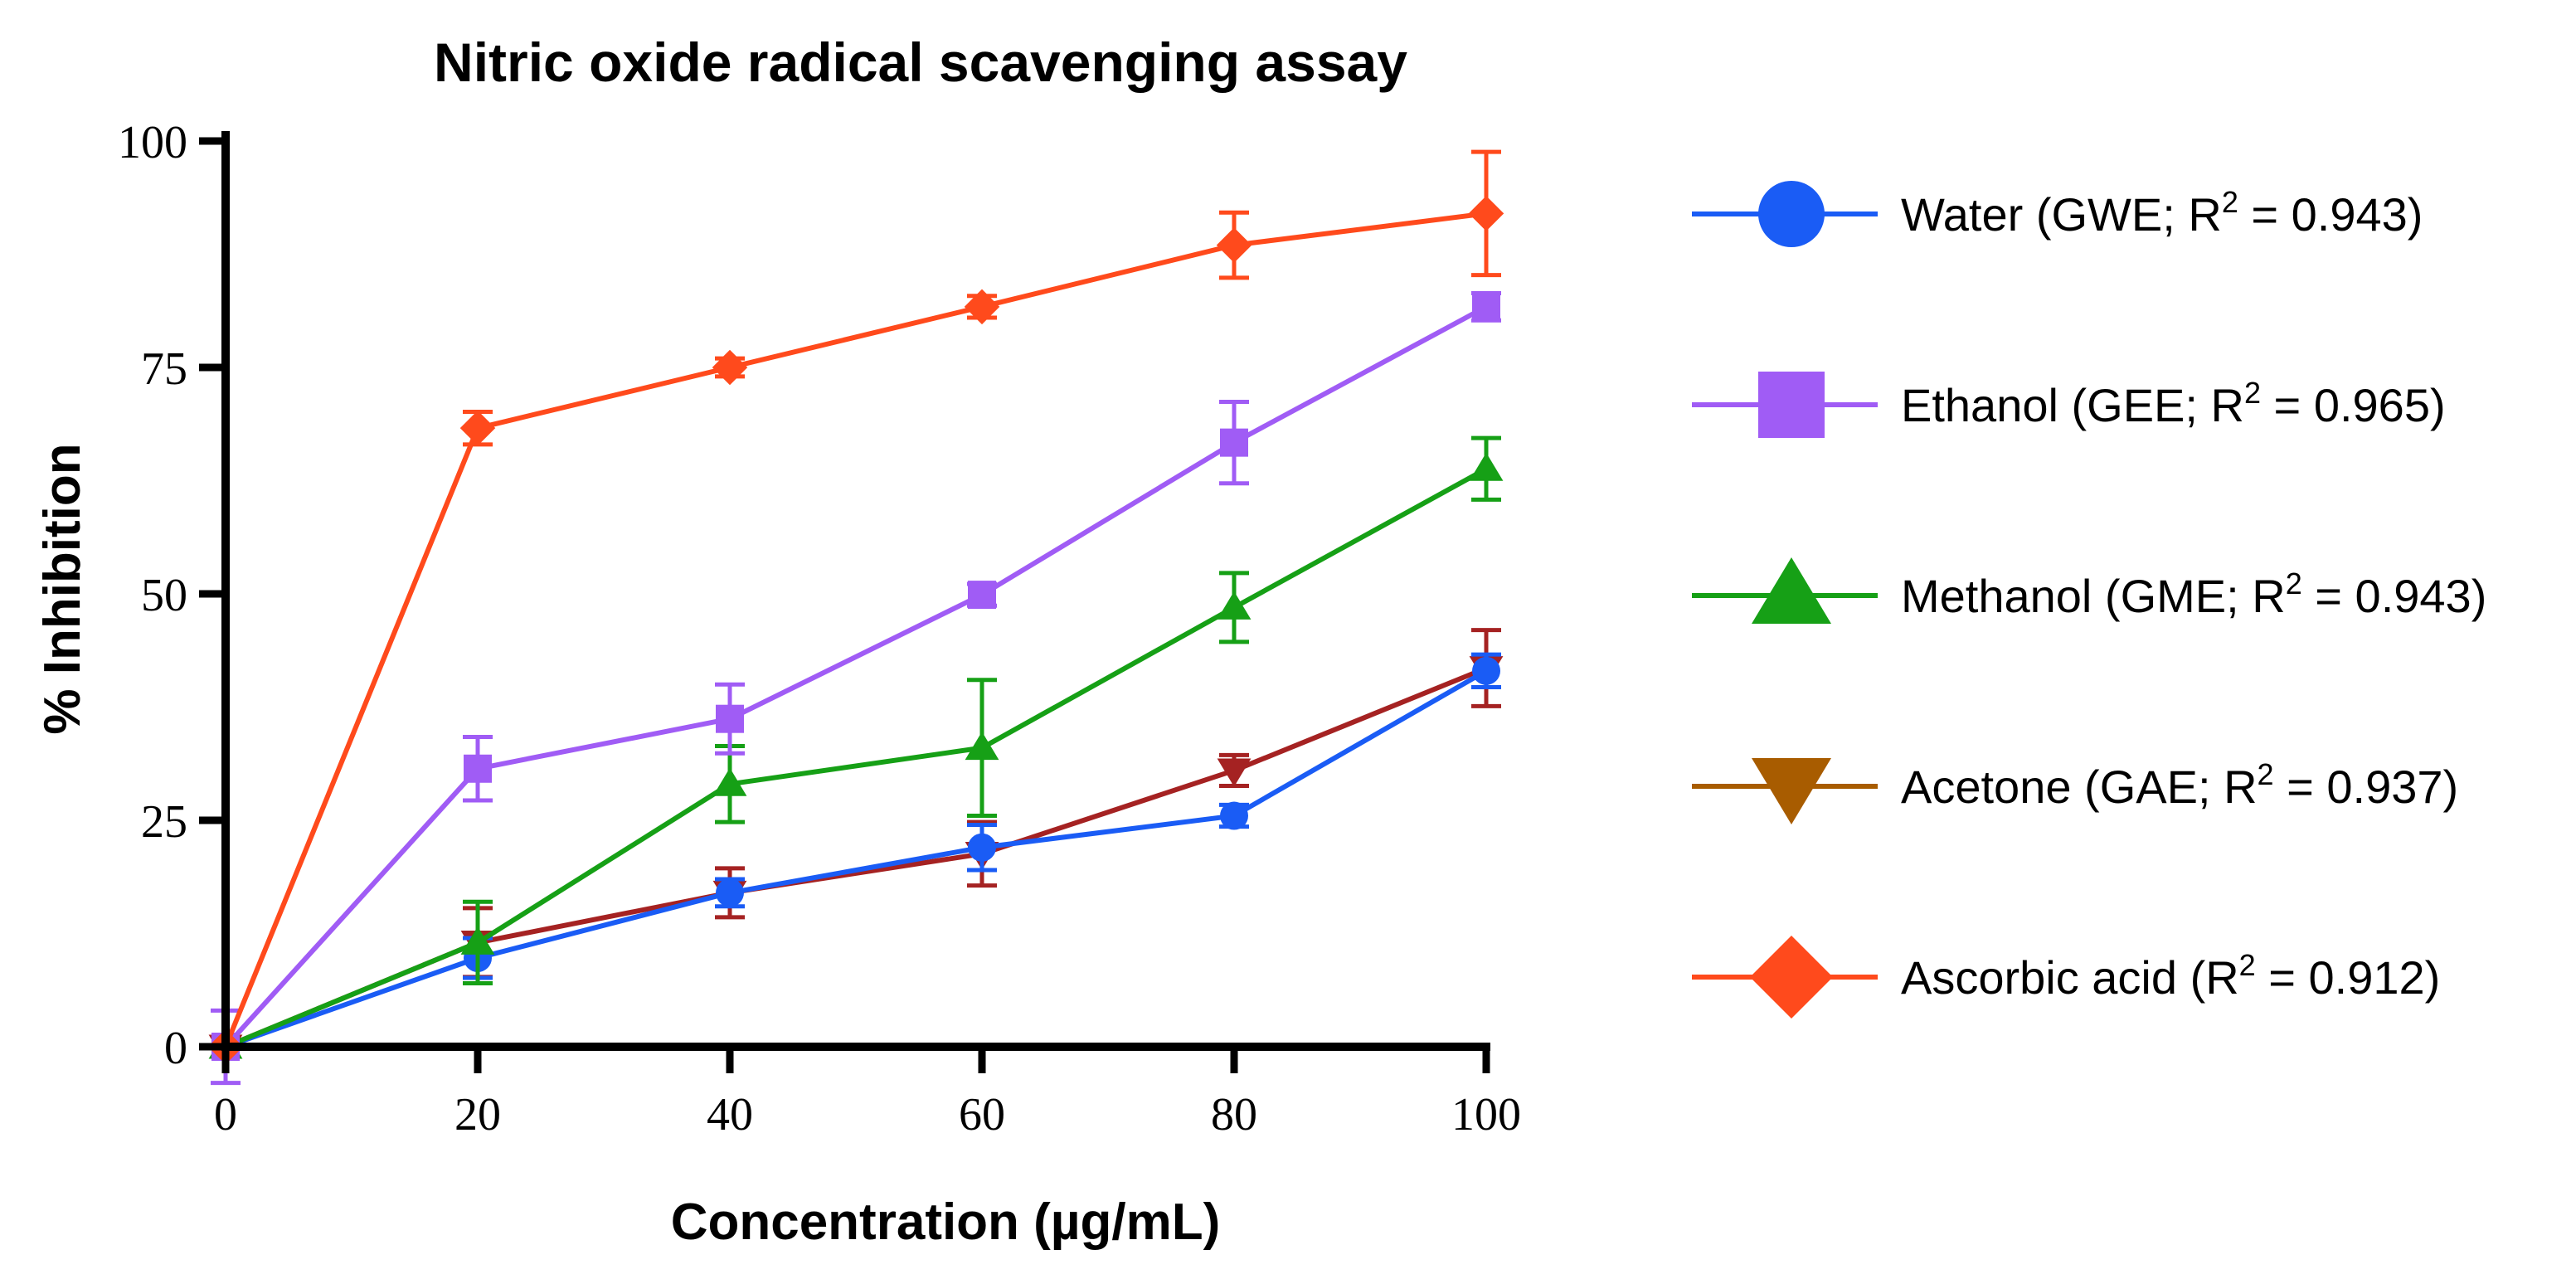 The height and width of the screenshot is (1274, 2576). What do you see at coordinates (176, 1048) in the screenshot?
I see `y-tick-label: 0` at bounding box center [176, 1048].